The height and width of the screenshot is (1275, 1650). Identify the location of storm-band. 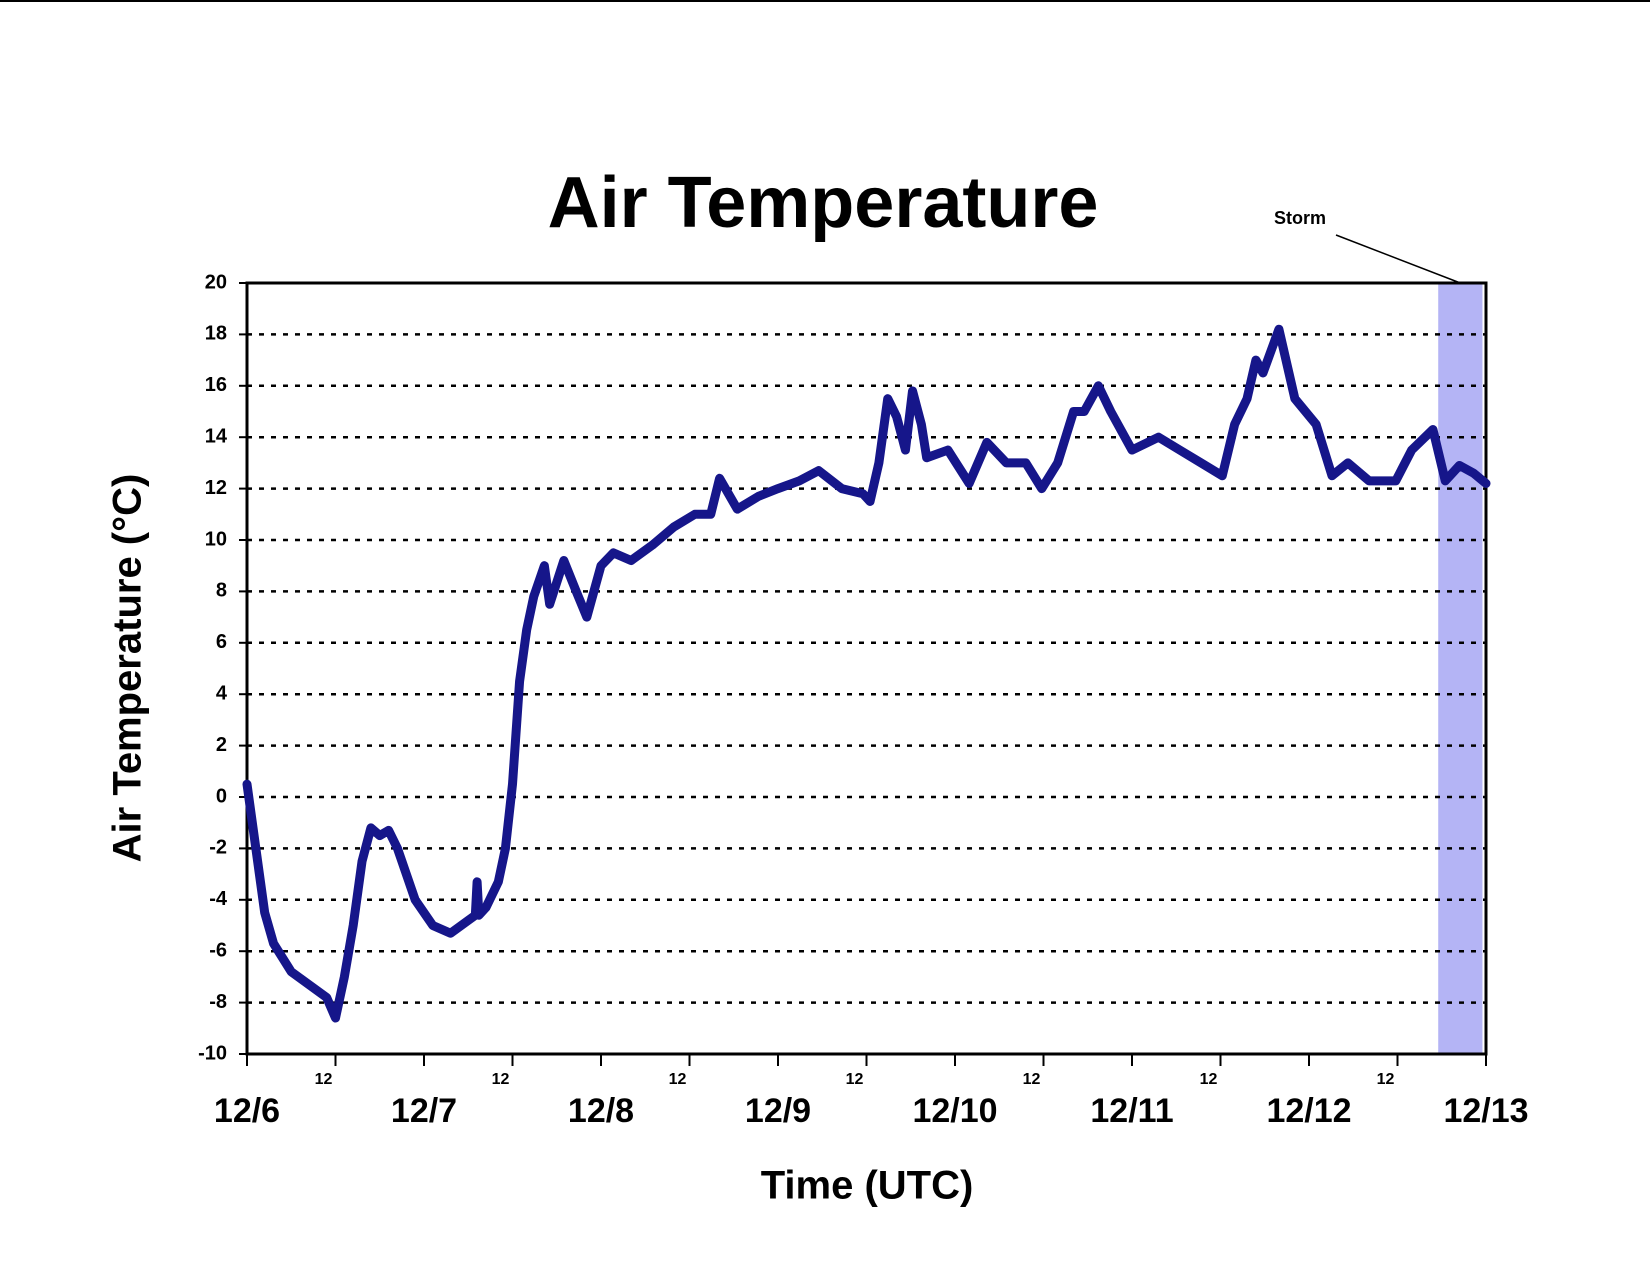
(1460, 668).